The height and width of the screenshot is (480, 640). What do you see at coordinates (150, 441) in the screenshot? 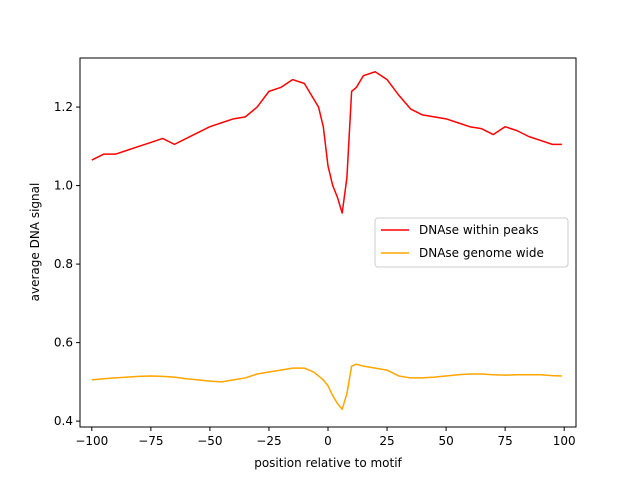
I see `x-tick-label: −75` at bounding box center [150, 441].